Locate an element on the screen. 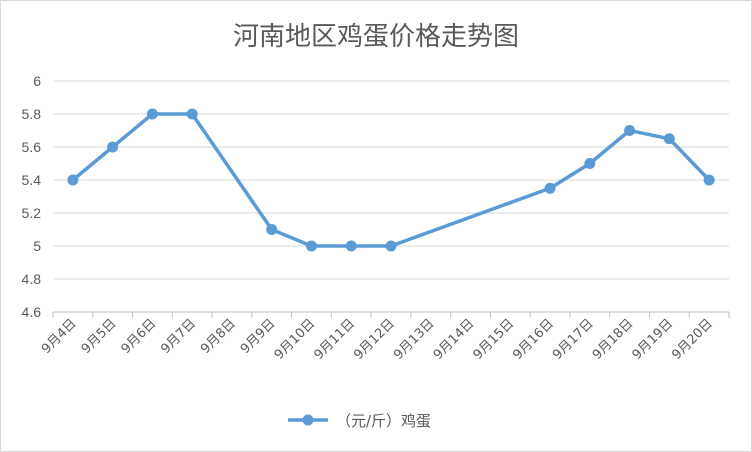 The height and width of the screenshot is (452, 752). x-tick-label: 9月16日 is located at coordinates (533, 339).